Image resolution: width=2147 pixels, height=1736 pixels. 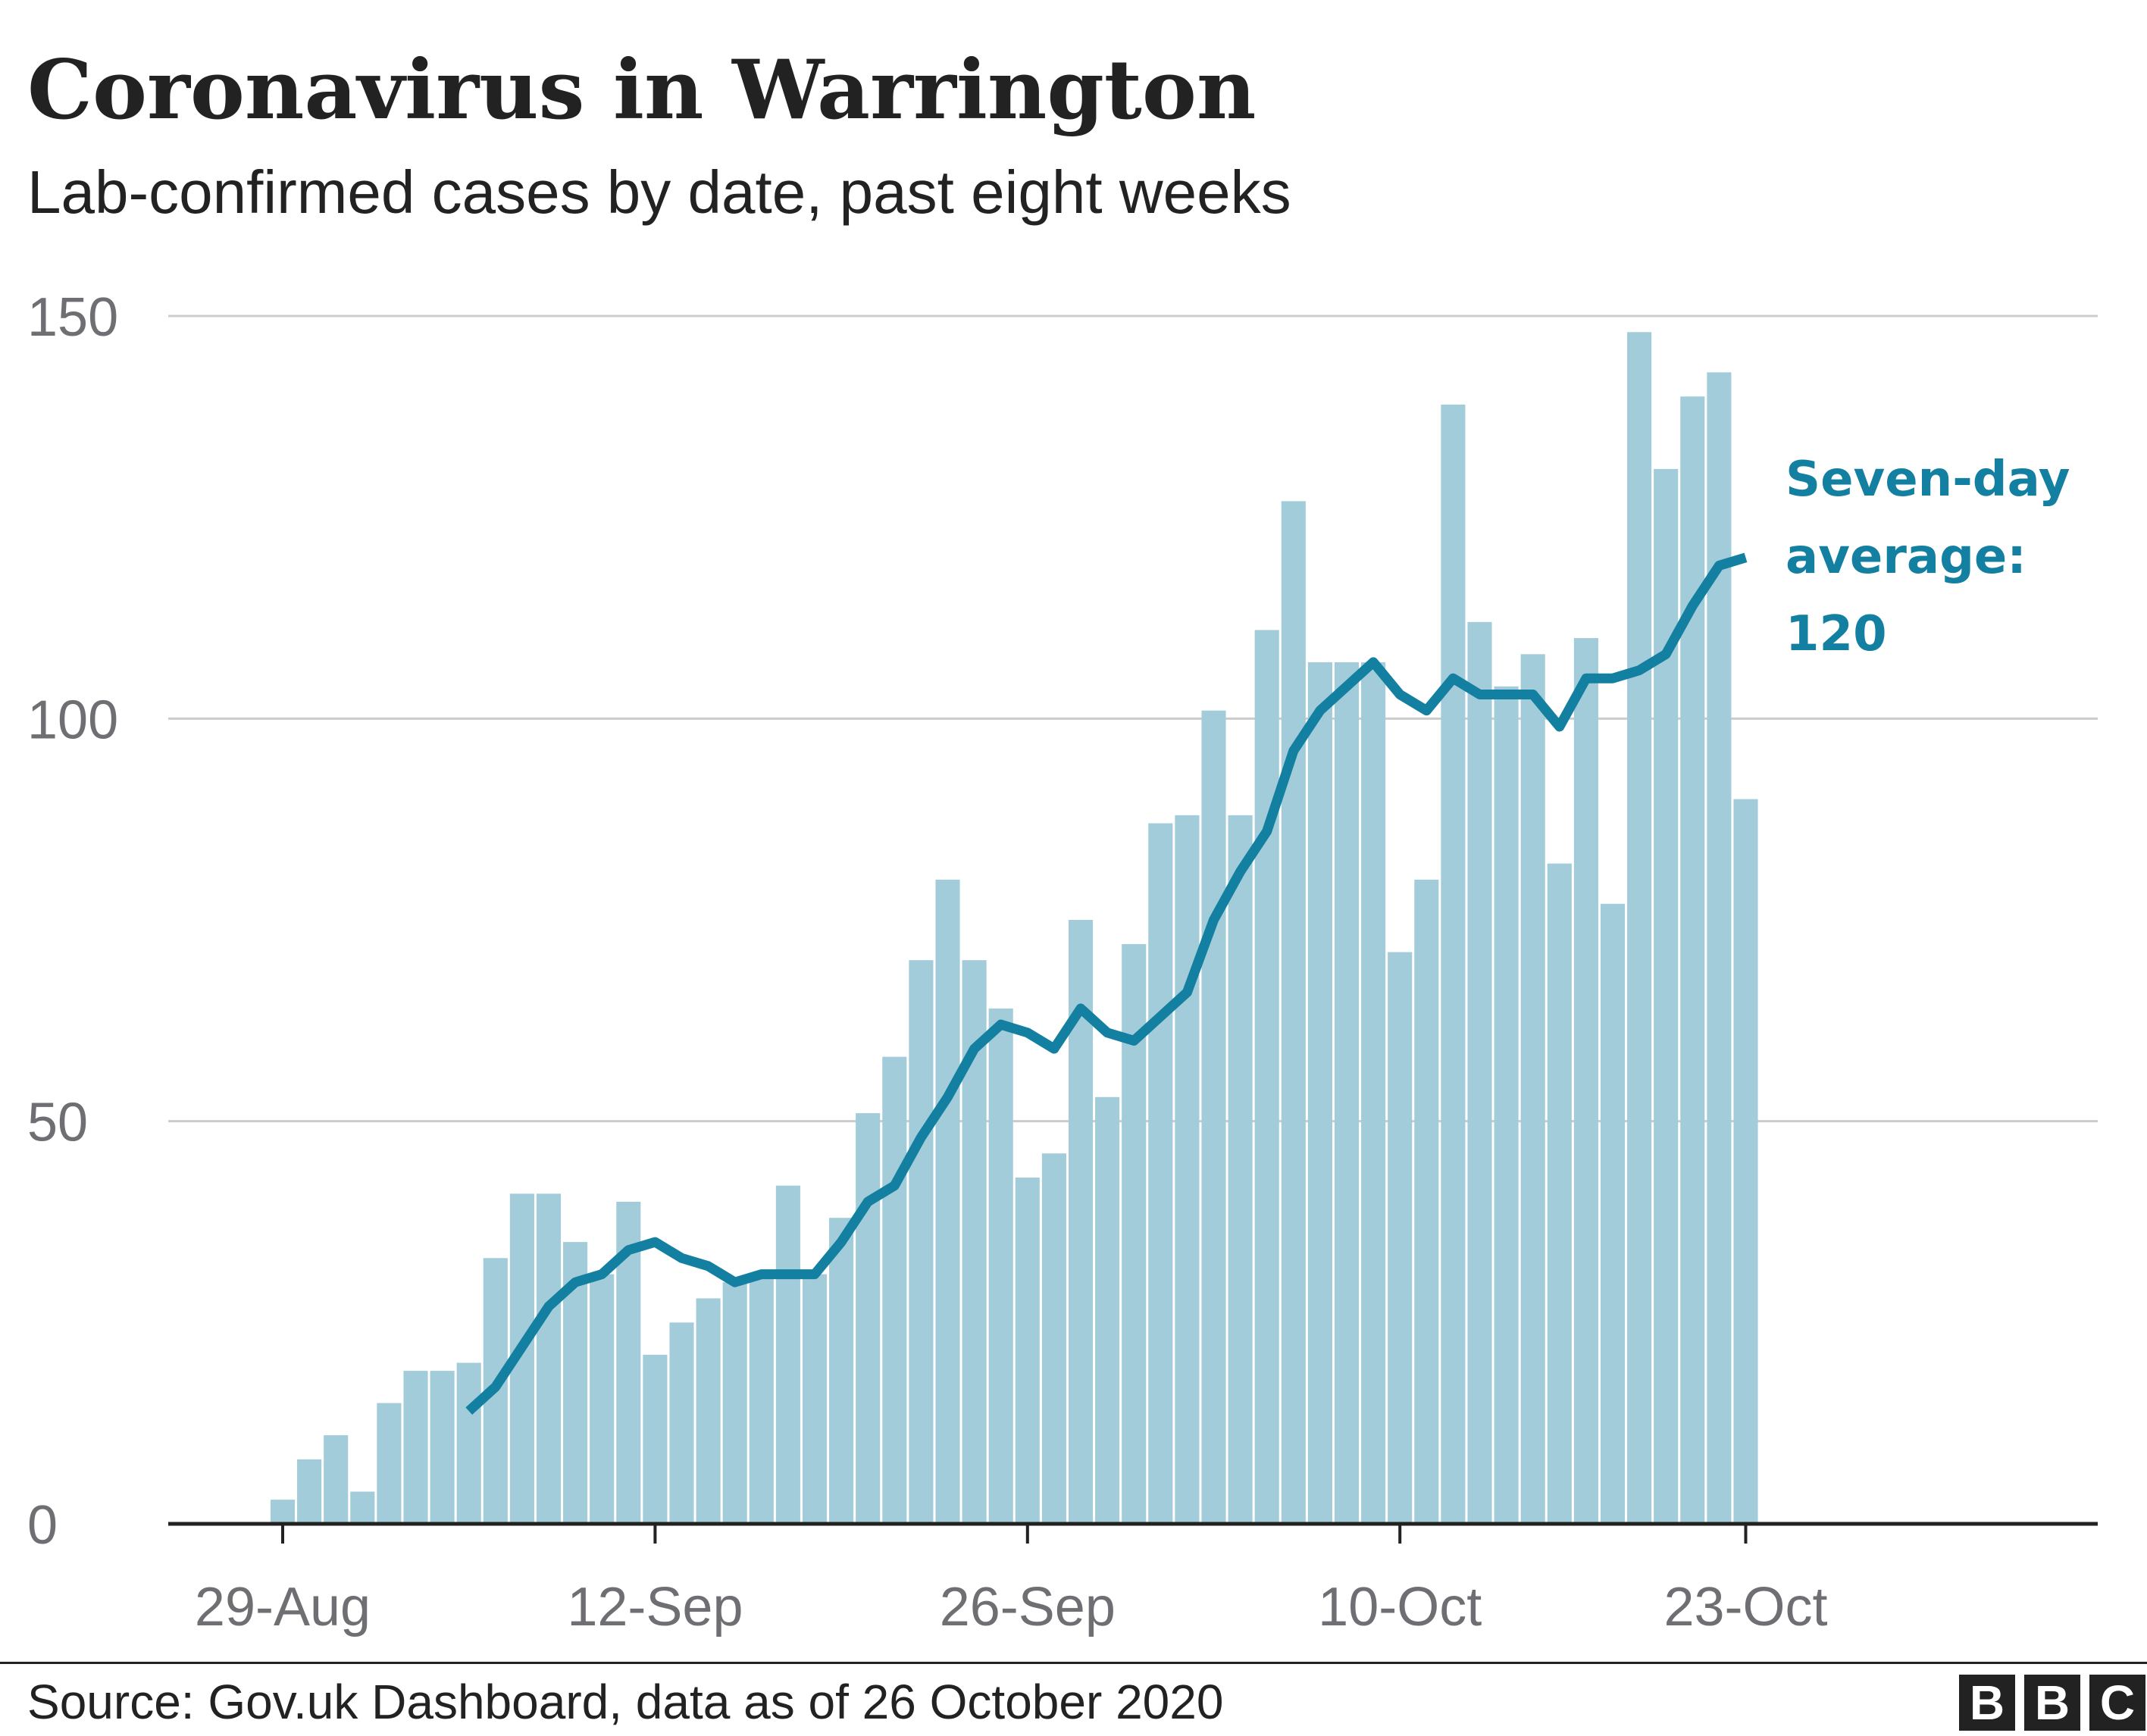 I want to click on footer-rule, so click(x=1074, y=1663).